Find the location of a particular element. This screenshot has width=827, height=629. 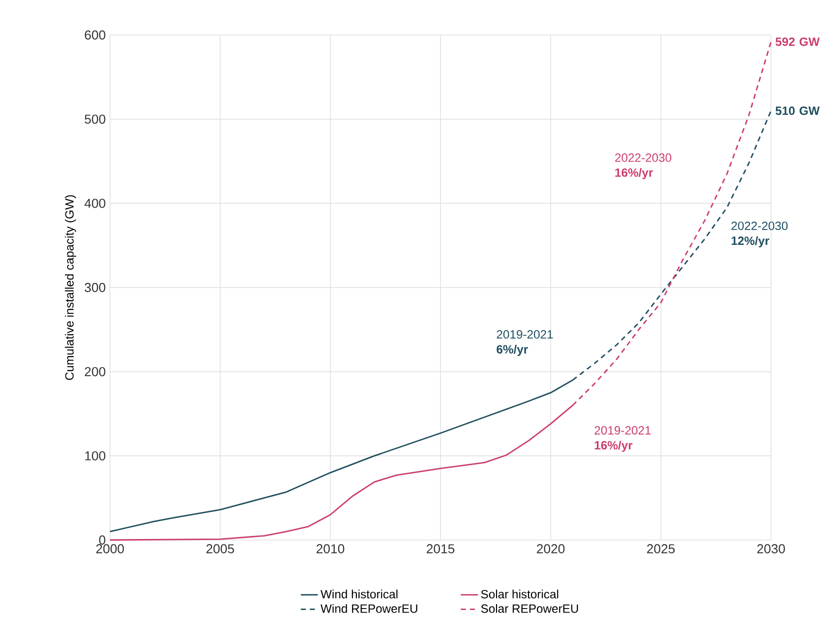

annotation: 2019-2021 16%/yr is located at coordinates (622, 439).